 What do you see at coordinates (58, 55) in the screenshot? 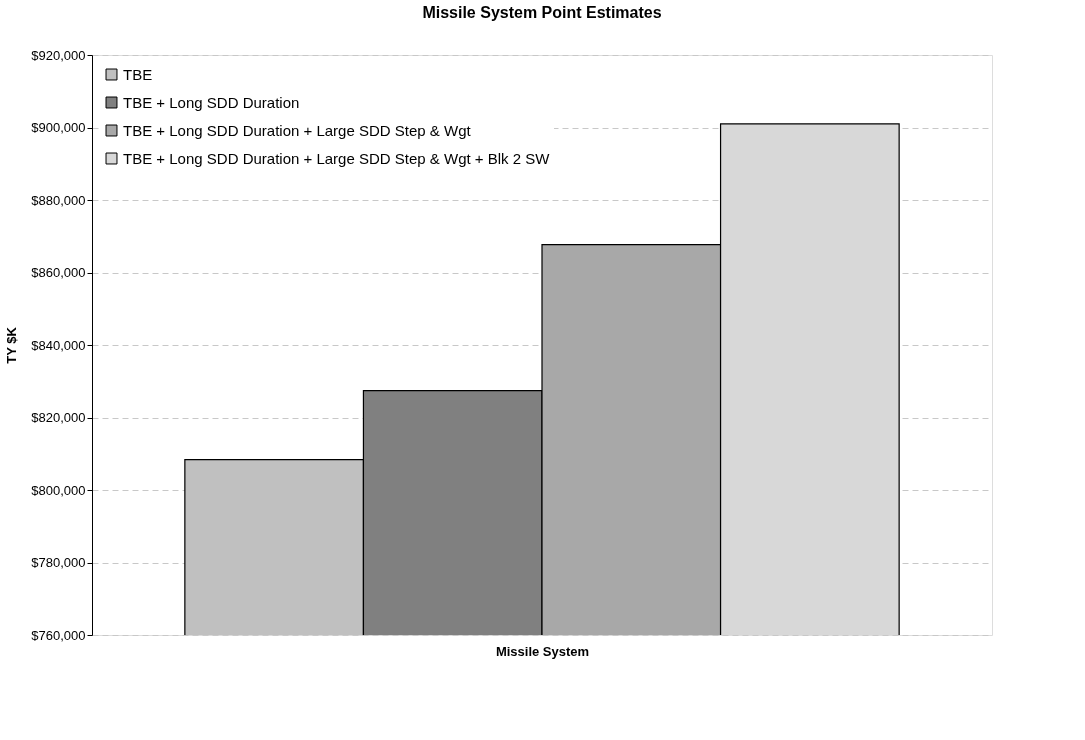
I see `y-tick-label: $920,000` at bounding box center [58, 55].